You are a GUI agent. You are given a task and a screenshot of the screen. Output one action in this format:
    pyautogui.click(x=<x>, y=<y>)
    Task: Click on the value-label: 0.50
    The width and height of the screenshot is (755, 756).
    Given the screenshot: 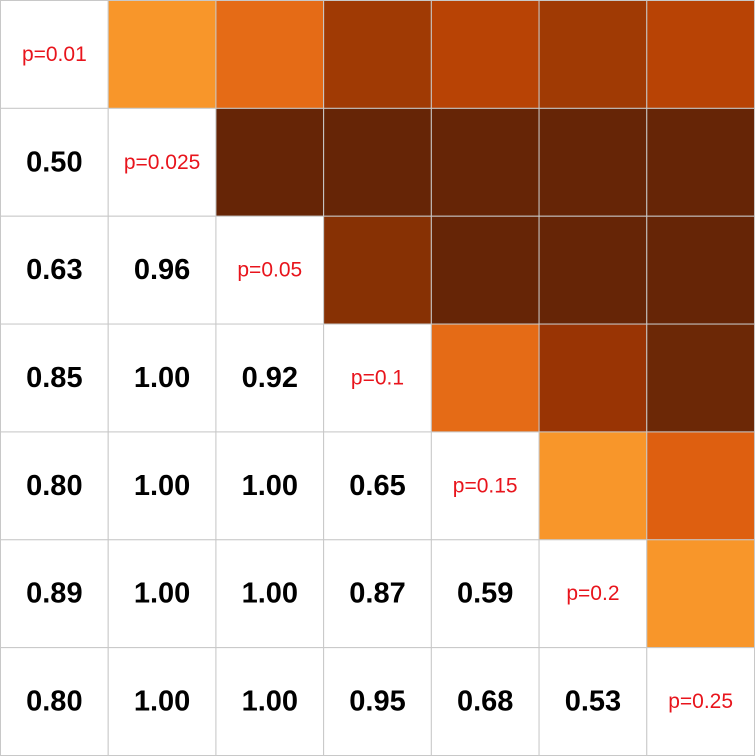 What is the action you would take?
    pyautogui.click(x=54, y=162)
    